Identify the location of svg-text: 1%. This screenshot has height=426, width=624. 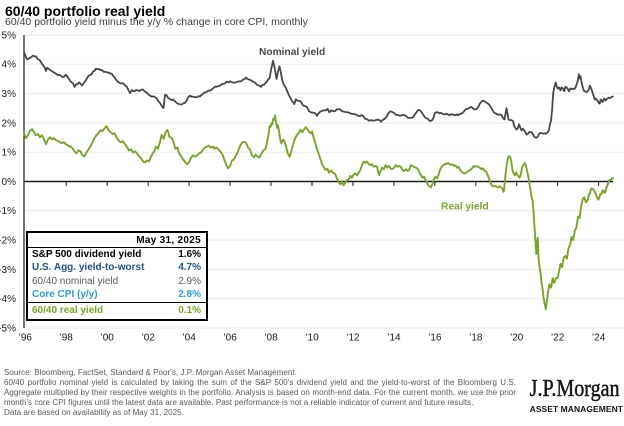
(9, 153).